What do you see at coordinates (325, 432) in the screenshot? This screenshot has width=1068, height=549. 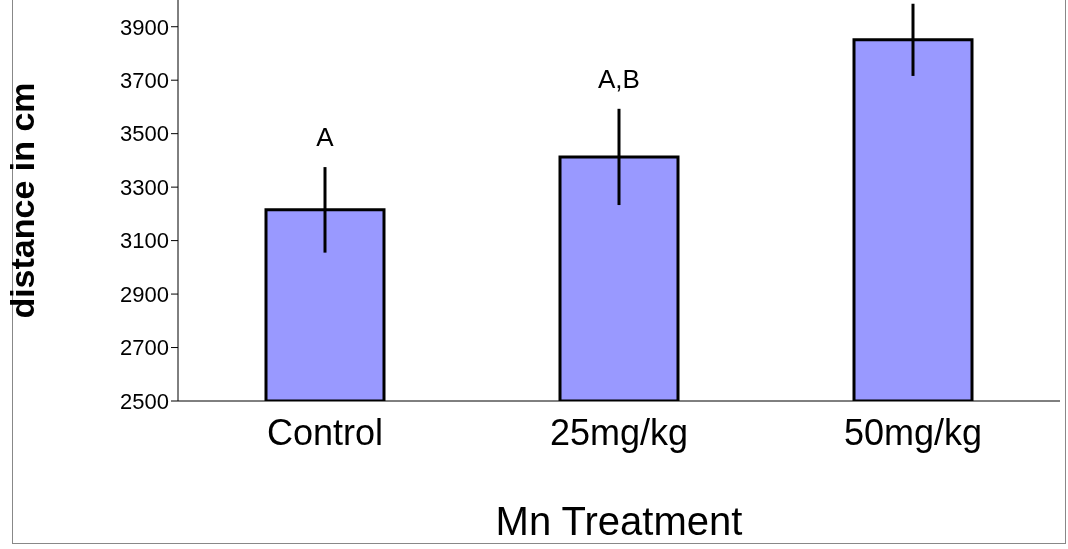 I see `x-tick-label: Control` at bounding box center [325, 432].